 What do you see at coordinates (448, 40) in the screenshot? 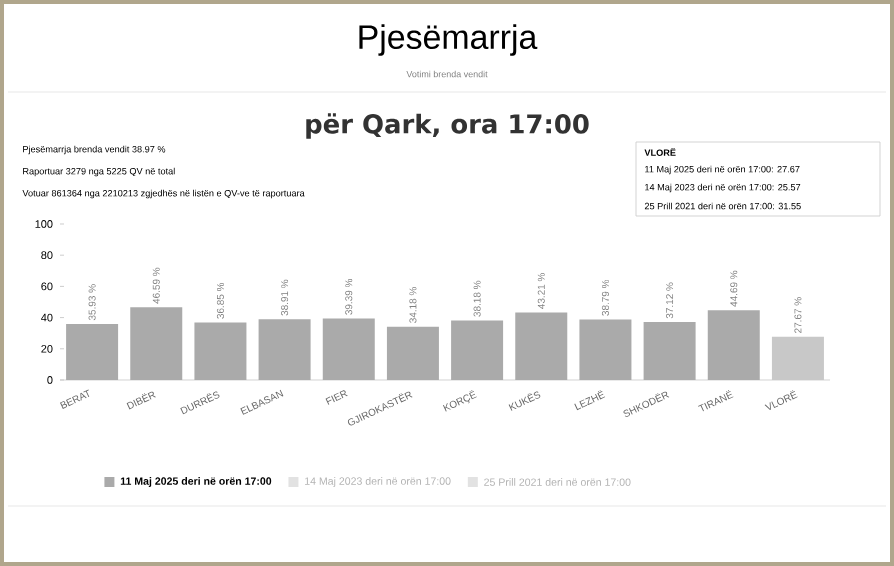
I see `chart-title: Pjesëmarrja` at bounding box center [448, 40].